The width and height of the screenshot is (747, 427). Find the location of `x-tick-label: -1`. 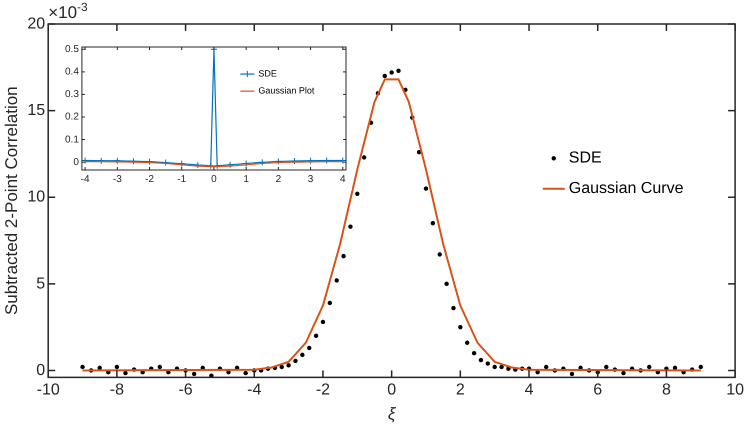

x-tick-label: -1 is located at coordinates (182, 179).